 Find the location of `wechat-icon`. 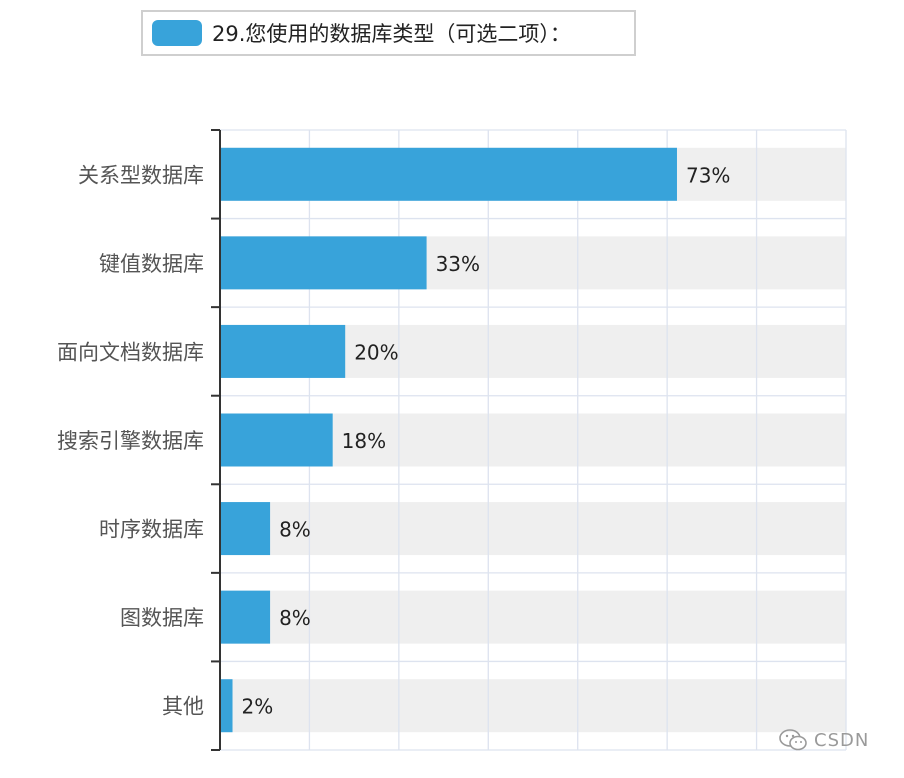

wechat-icon is located at coordinates (793, 740).